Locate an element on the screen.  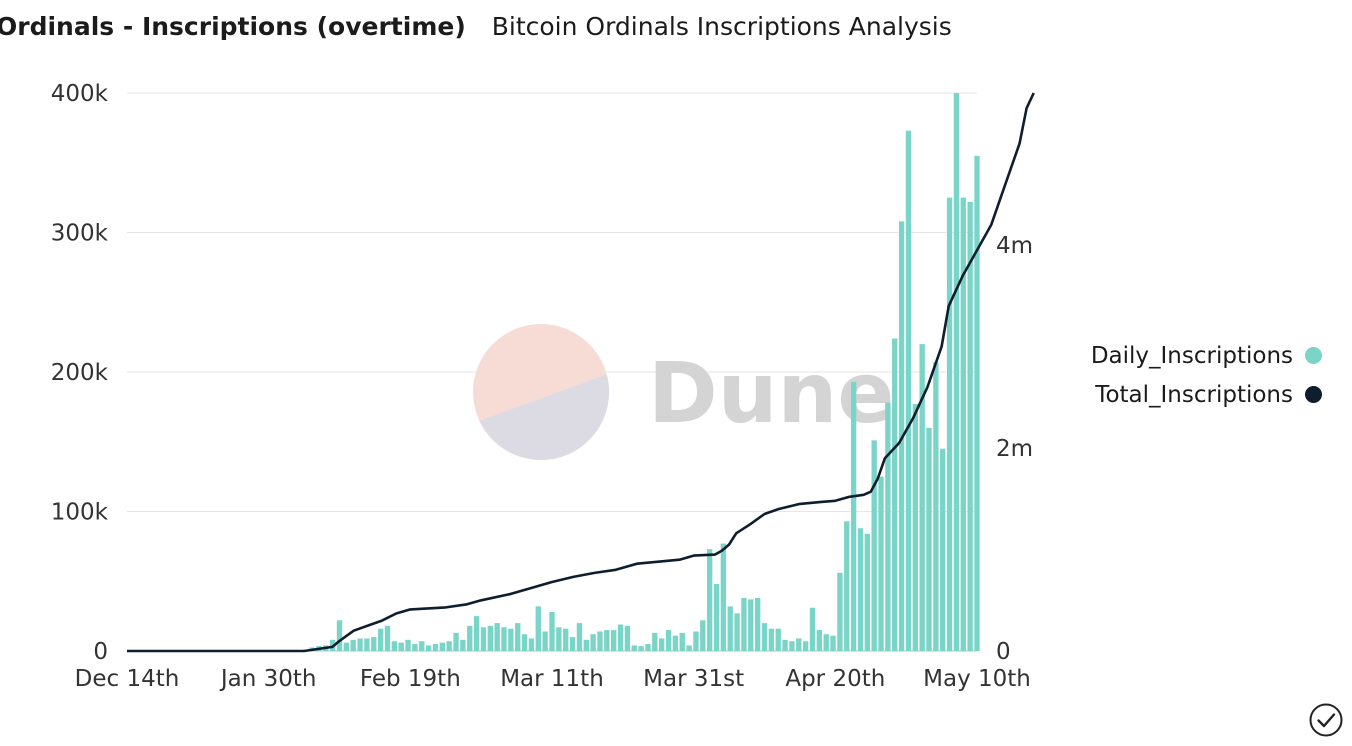
legend: Daily_Inscriptions Total_Inscriptions is located at coordinates (1206, 375).